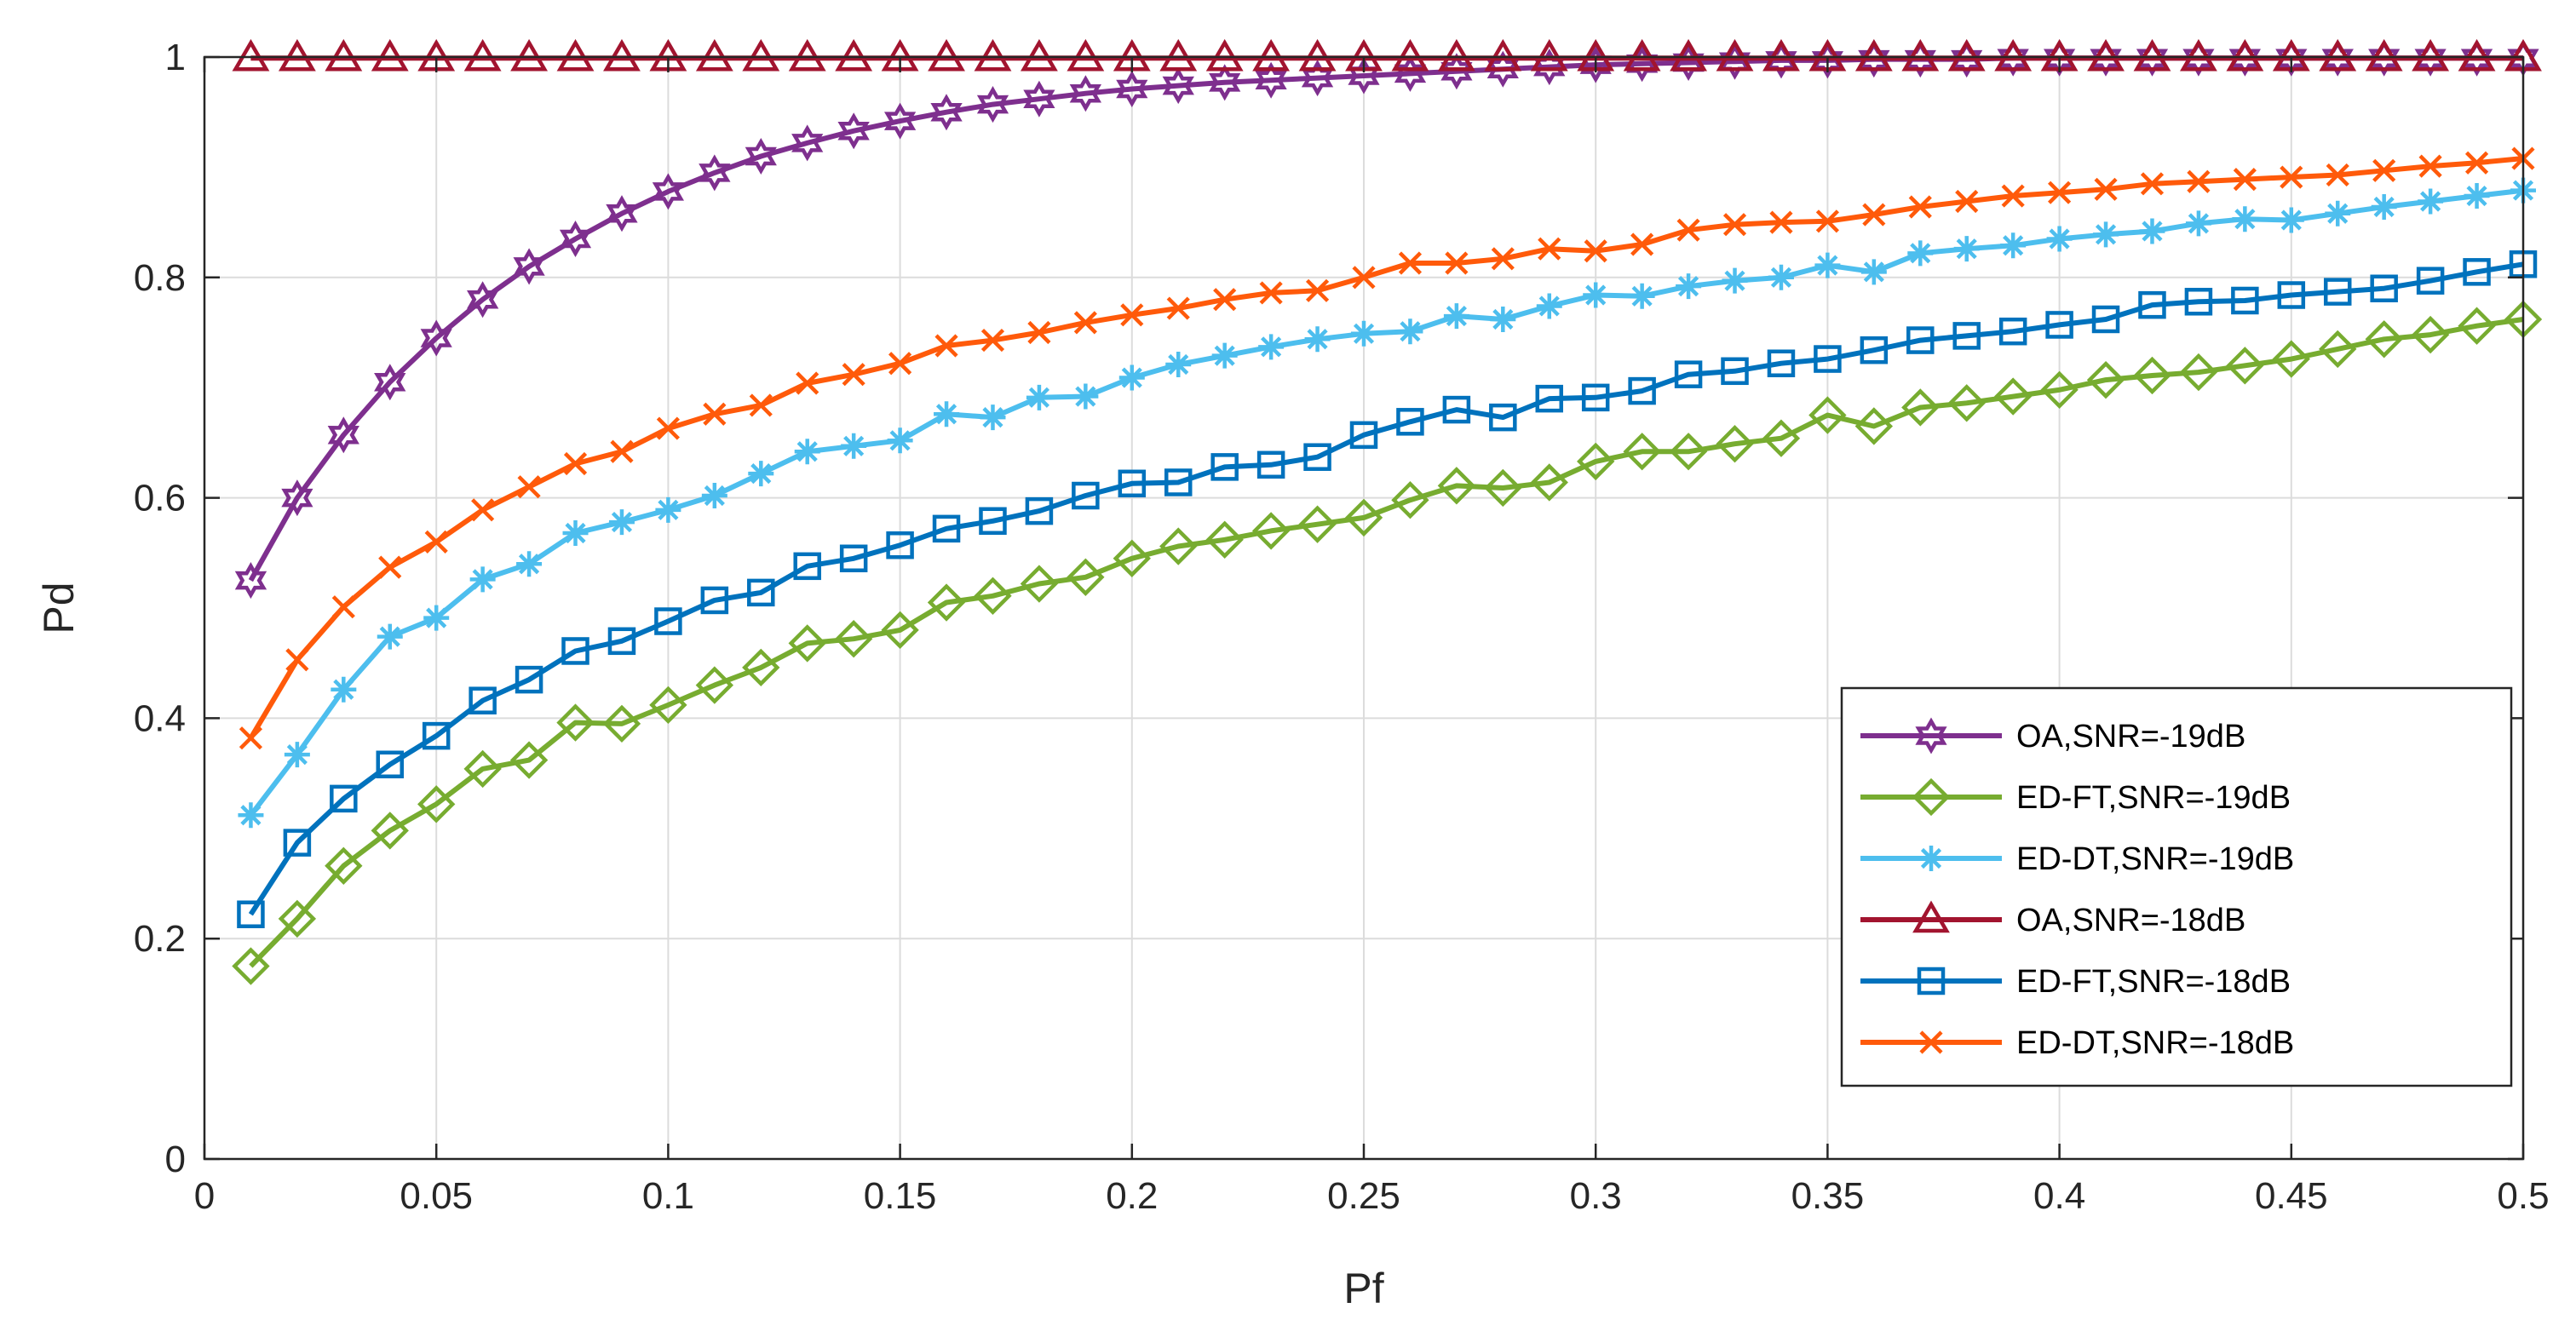  Describe the element at coordinates (2052, 735) in the screenshot. I see `legend-item: OA,SNR=-19dB` at that location.